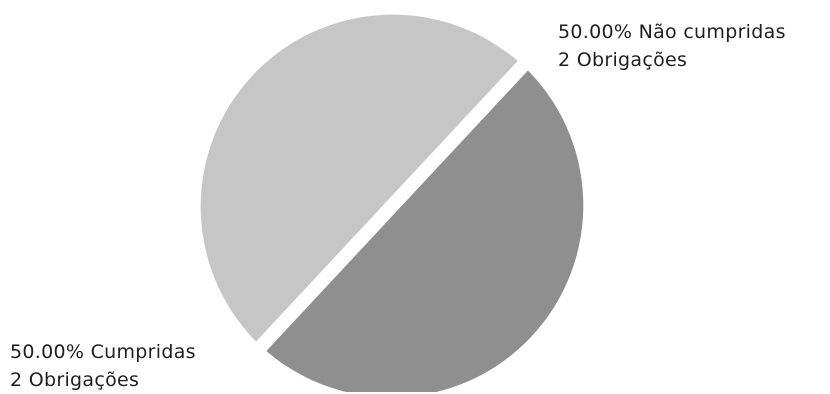 Image resolution: width=830 pixels, height=394 pixels. What do you see at coordinates (103, 366) in the screenshot?
I see `slice-label-cumpridas: 50.00% Cumpridas 2 Obrigações` at bounding box center [103, 366].